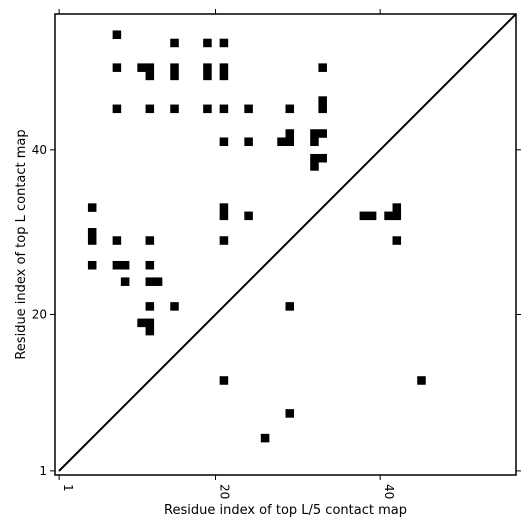 This screenshot has width=531, height=531. I want to click on x-tick-label: 40, so click(389, 491).